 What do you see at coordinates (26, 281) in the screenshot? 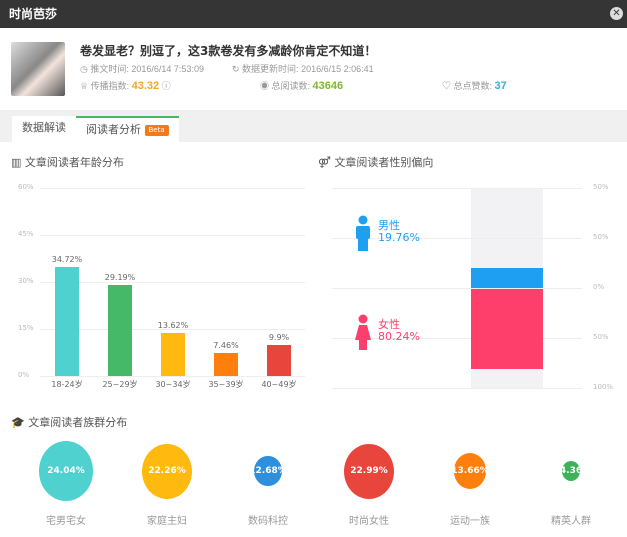
I see `y-tick-label: 30%` at bounding box center [26, 281].